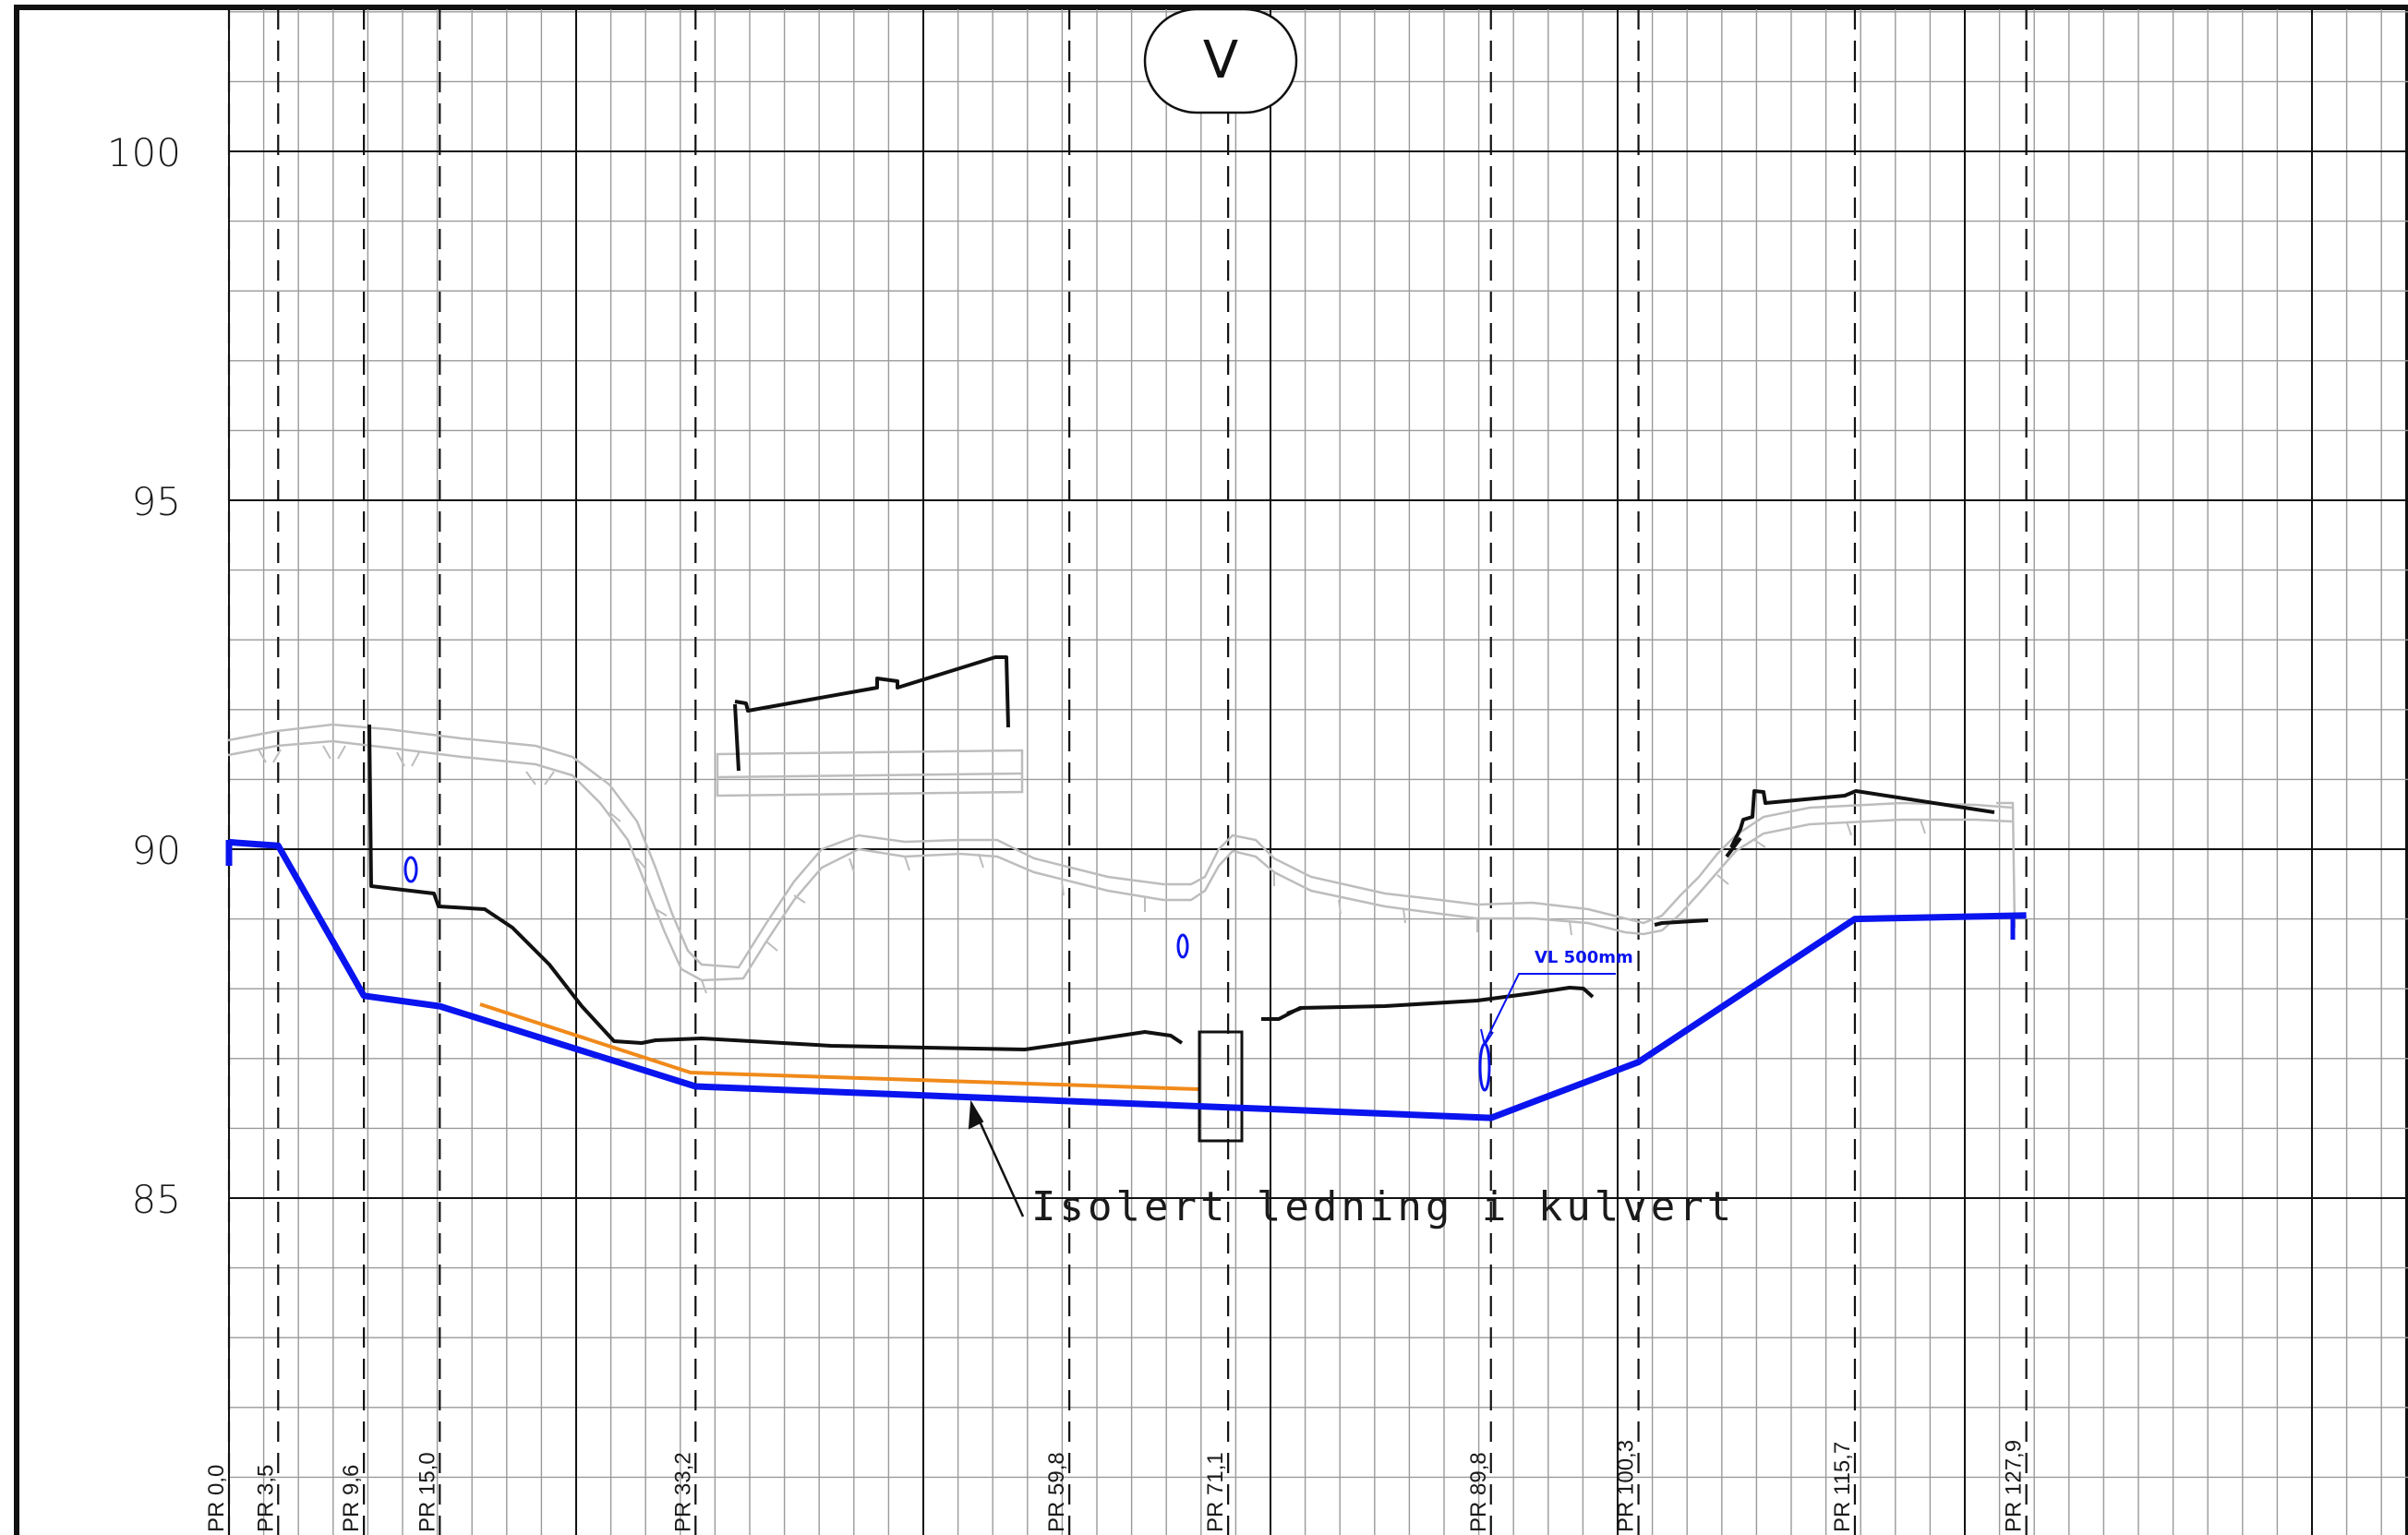  I want to click on elevation-labels: 100 95 90 85, so click(144, 676).